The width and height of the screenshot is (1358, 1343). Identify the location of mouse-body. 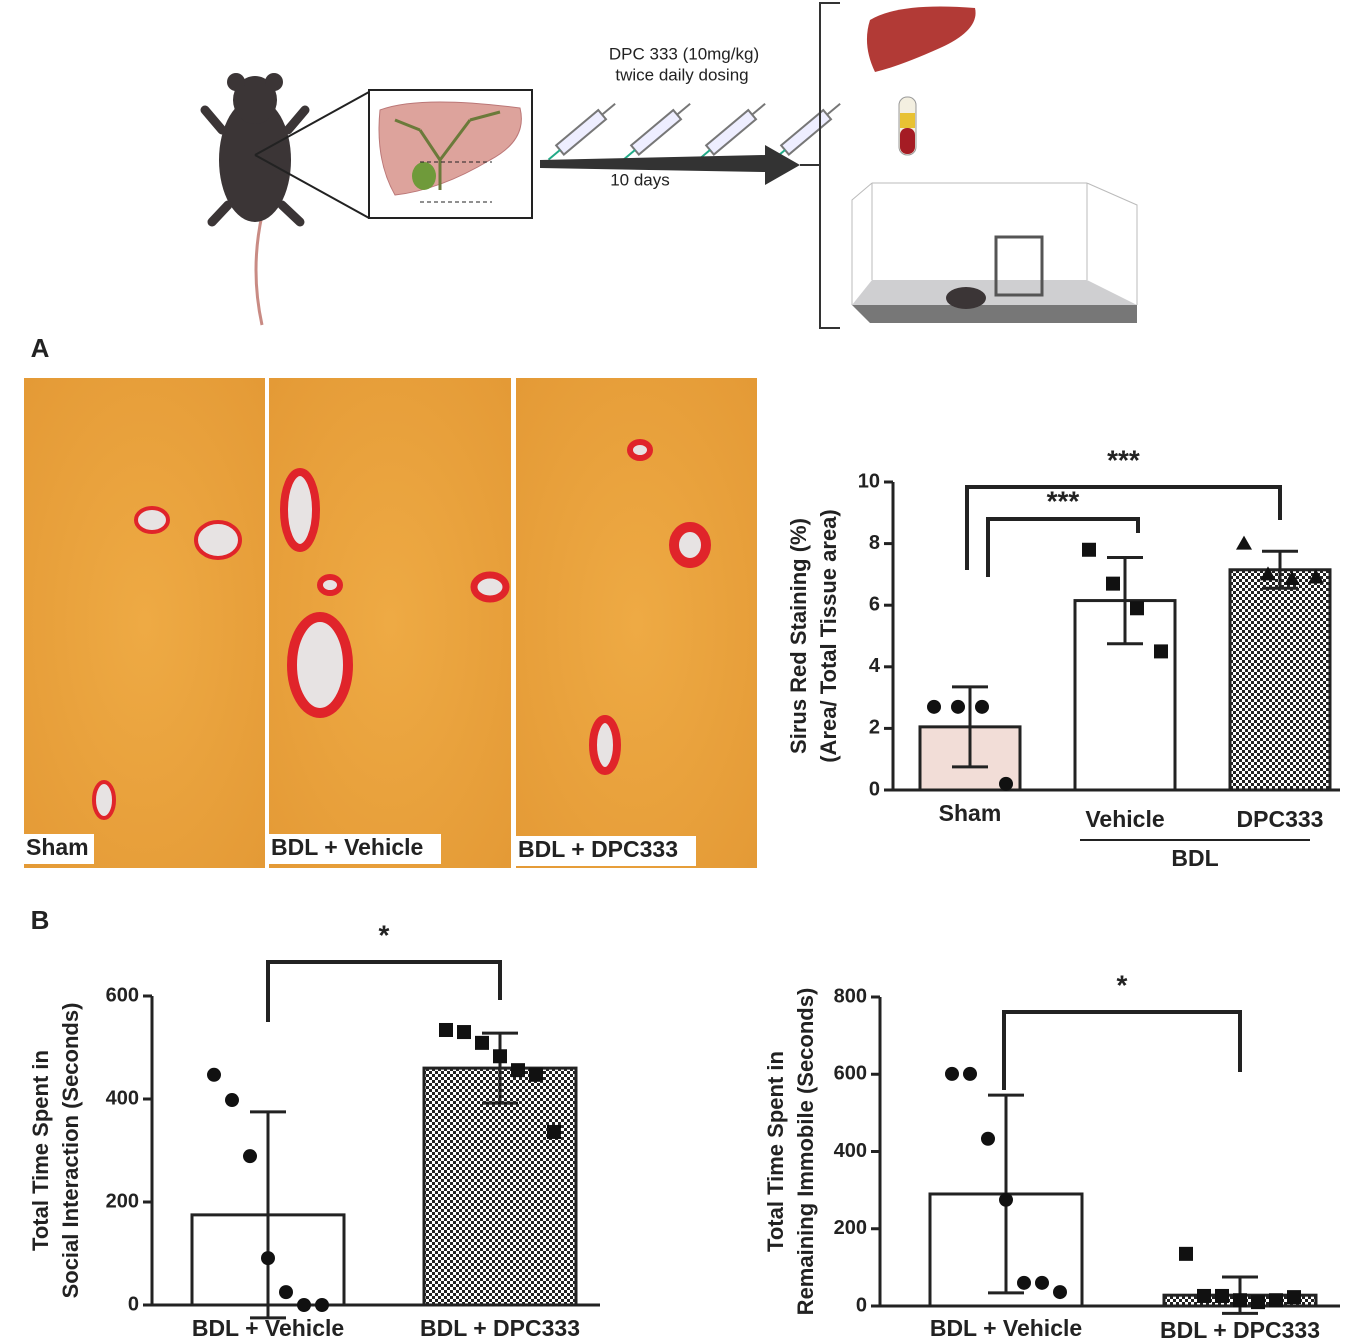
(255, 160).